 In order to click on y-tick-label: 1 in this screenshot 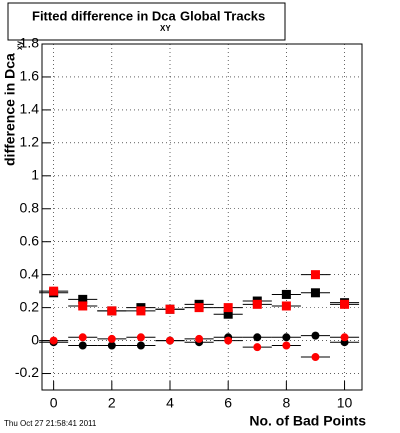, I will do `click(35, 175)`.